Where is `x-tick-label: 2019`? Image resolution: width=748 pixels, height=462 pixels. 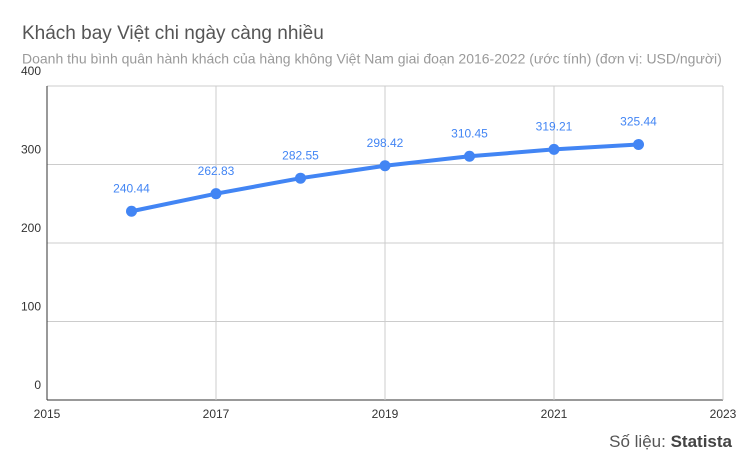
x-tick-label: 2019 is located at coordinates (385, 414).